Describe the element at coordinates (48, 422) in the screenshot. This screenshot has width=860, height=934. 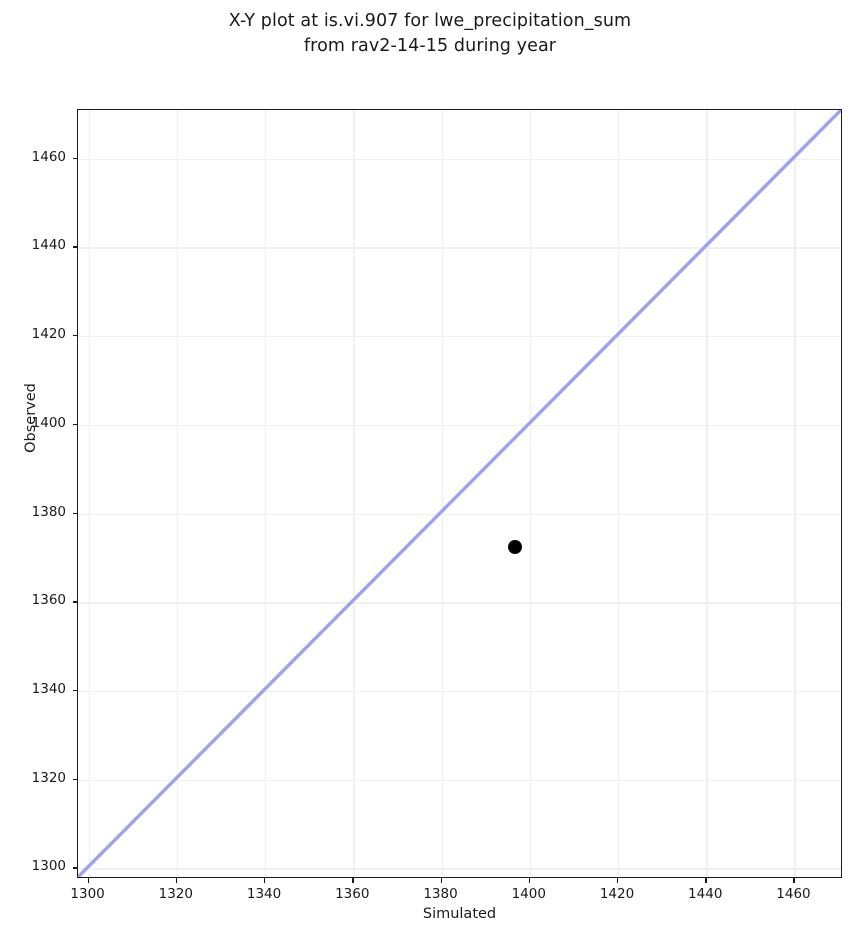
I see `y-axis-tick-label: 1400` at that location.